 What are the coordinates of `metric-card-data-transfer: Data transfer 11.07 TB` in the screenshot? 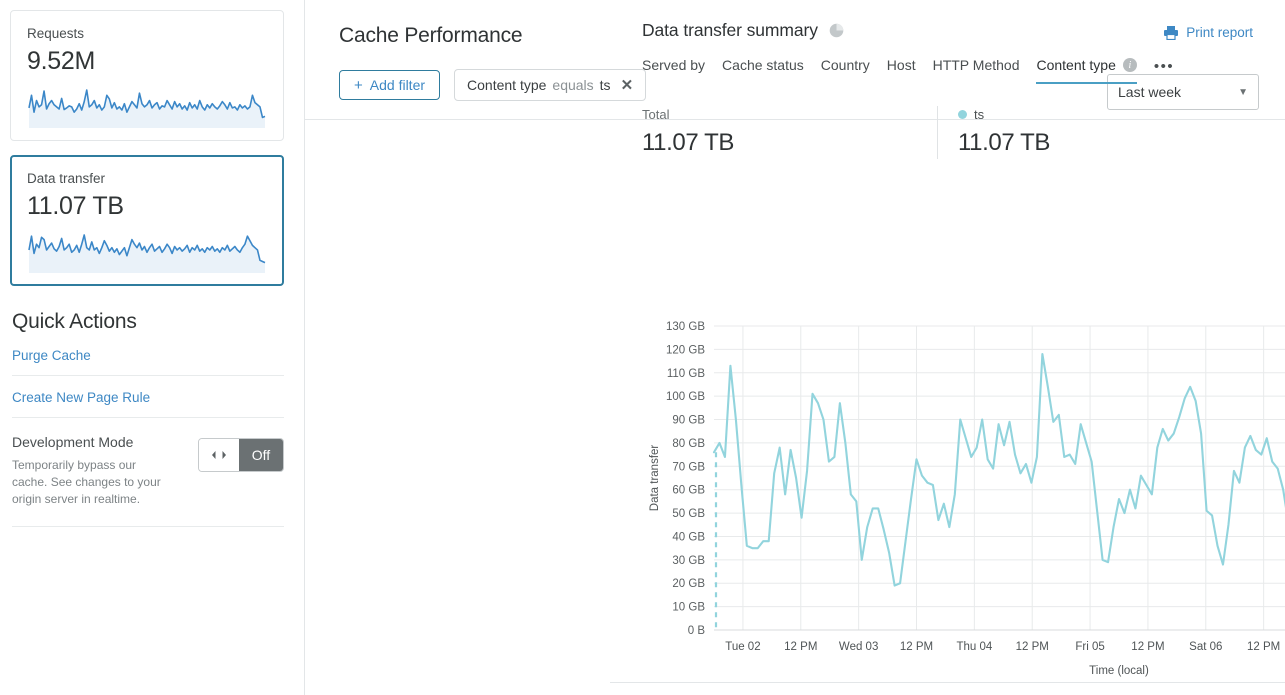 It's located at (147, 220).